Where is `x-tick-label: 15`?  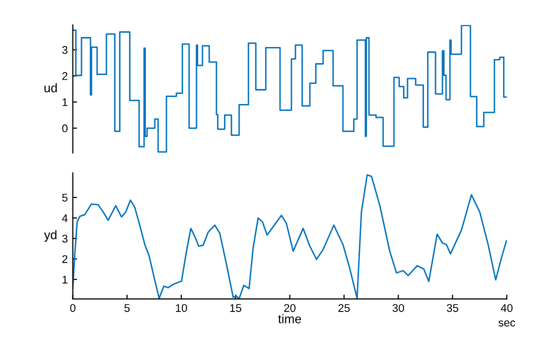 x-tick-label: 15 is located at coordinates (236, 308).